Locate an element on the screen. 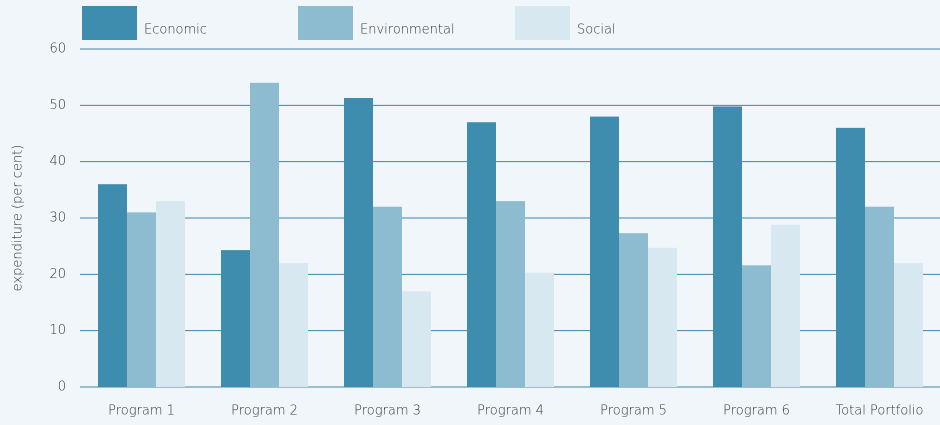  y-tick-label: 10 is located at coordinates (57, 330).